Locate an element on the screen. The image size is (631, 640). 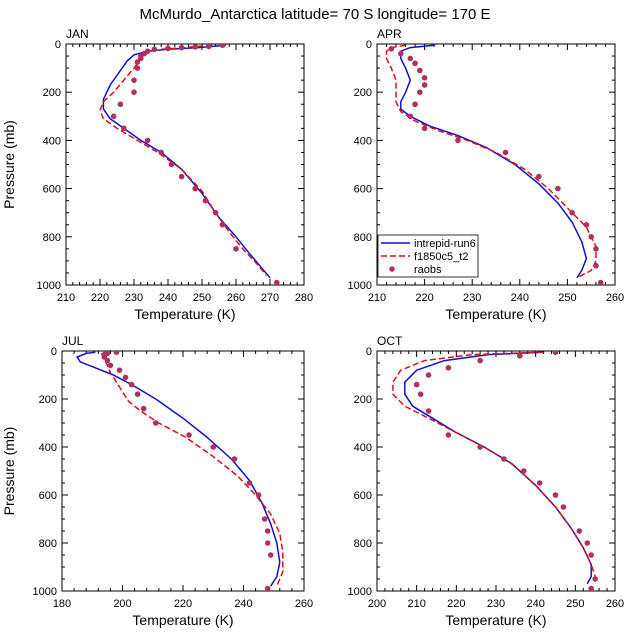
x-tick-label: 230 is located at coordinates (134, 298).